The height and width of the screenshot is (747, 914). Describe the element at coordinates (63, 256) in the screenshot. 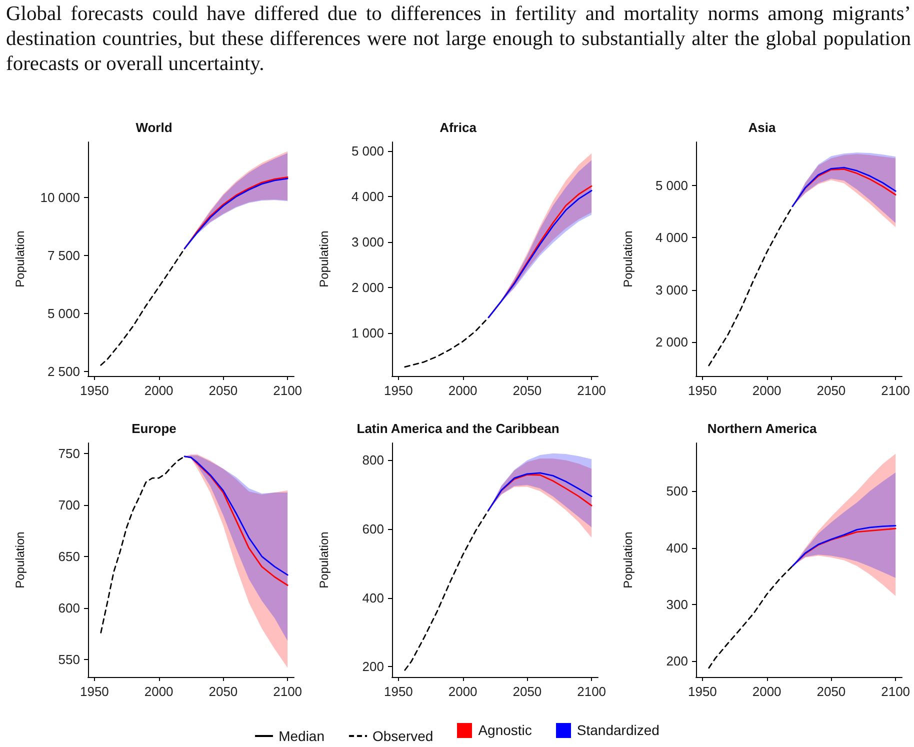

I see `y-tick-label: 7 500` at that location.